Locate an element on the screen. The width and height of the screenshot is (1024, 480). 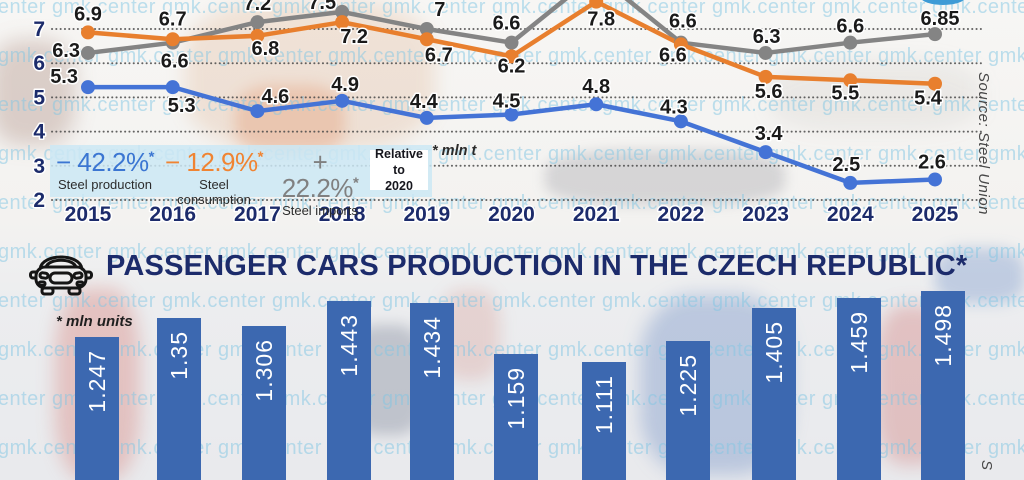
data-point-label: 5.4 is located at coordinates (928, 99).